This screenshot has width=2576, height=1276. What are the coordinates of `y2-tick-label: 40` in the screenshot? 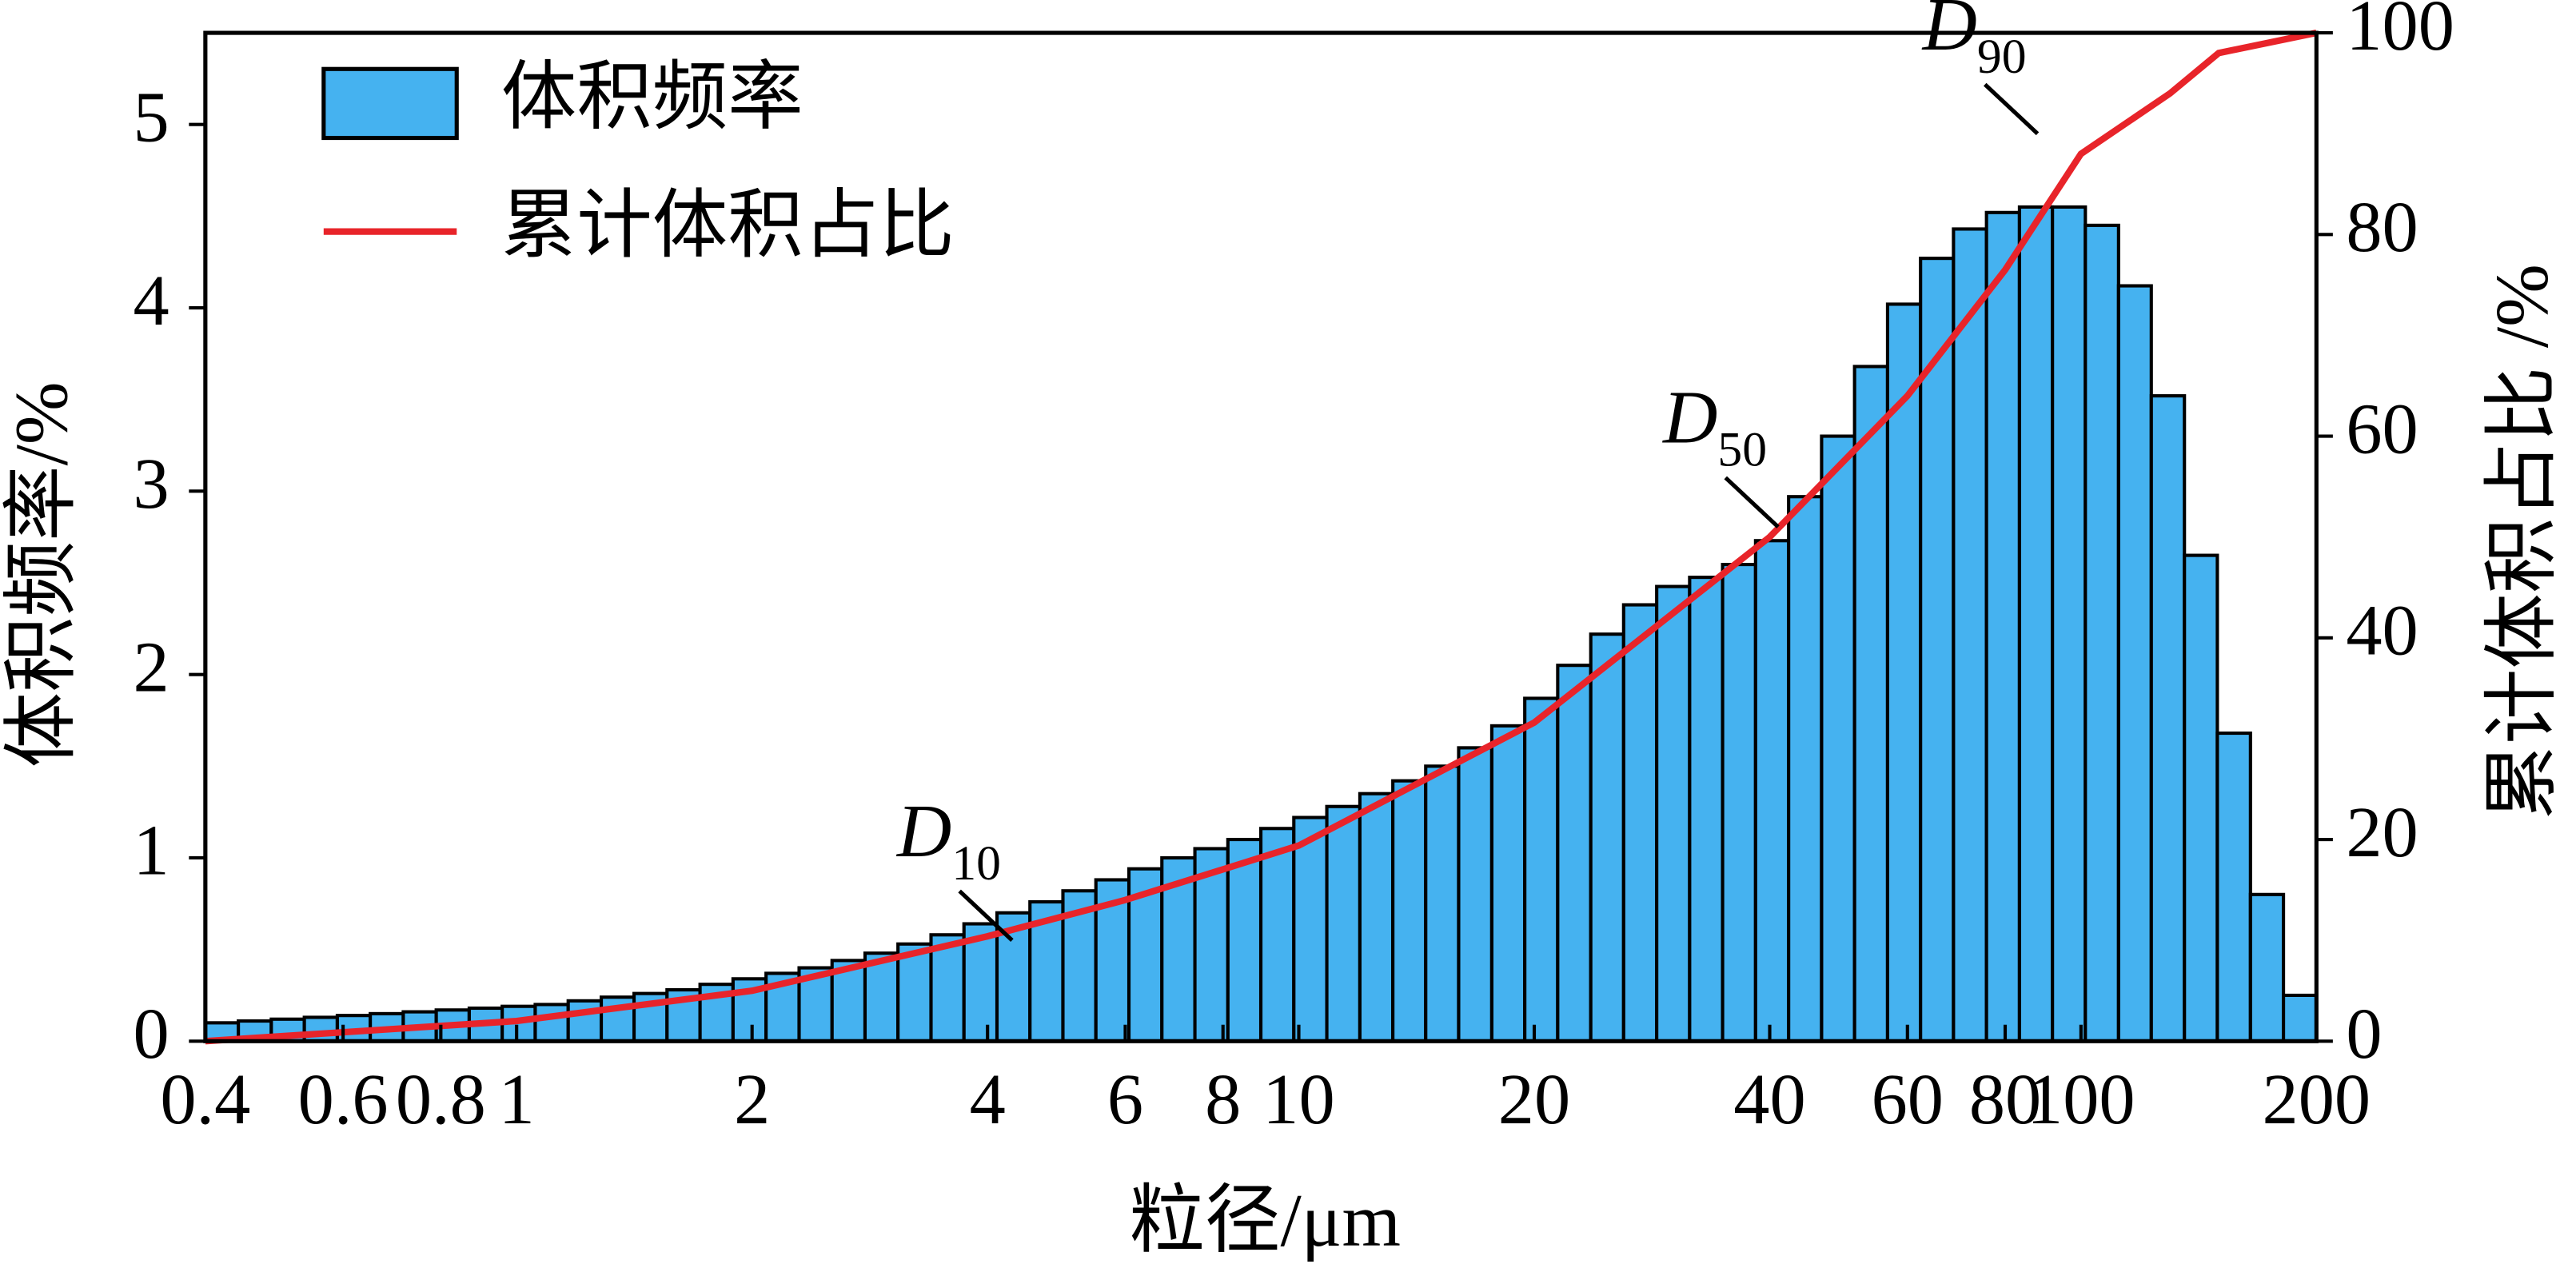 It's located at (2382, 630).